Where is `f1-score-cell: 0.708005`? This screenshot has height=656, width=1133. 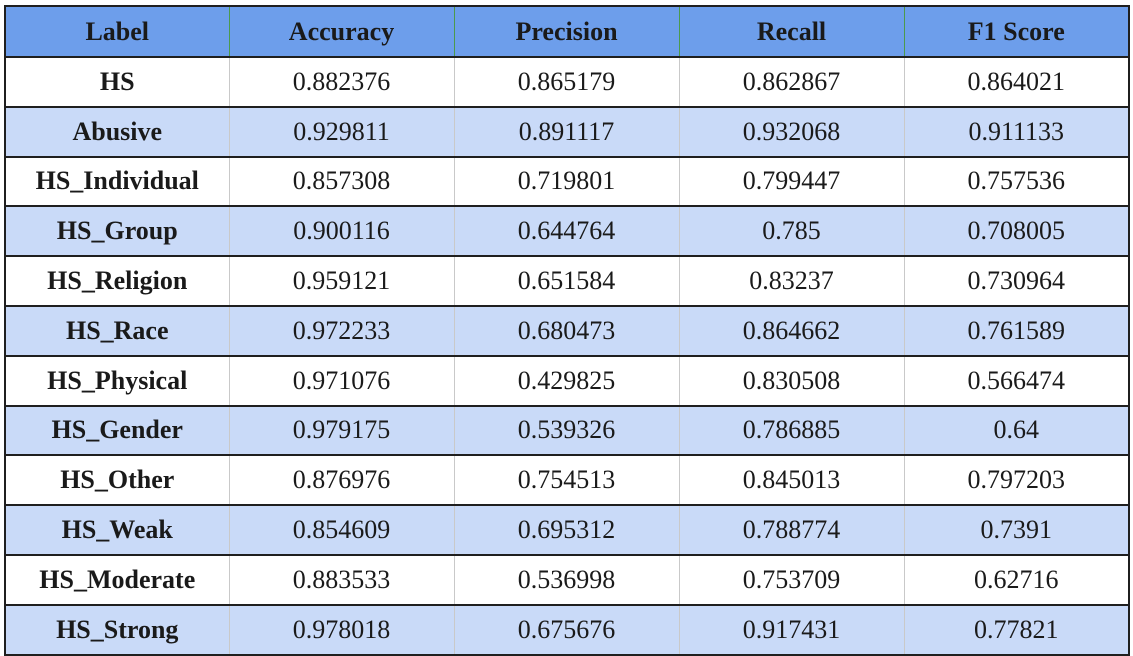 f1-score-cell: 0.708005 is located at coordinates (1016, 232).